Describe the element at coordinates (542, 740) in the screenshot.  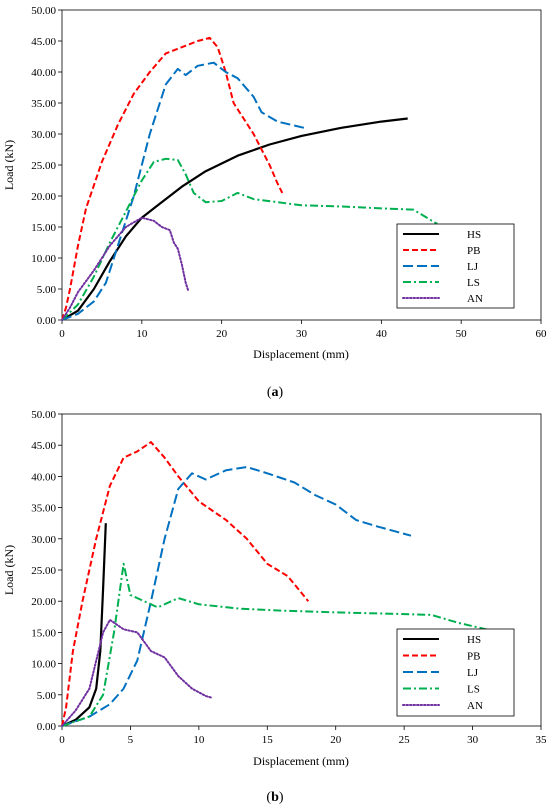
I see `x-tick-label: 35` at that location.